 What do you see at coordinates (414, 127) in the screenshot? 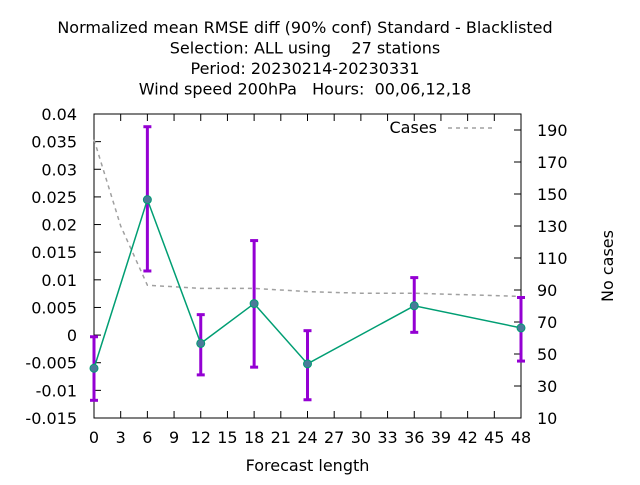
I see `legend-label-cases: Cases` at bounding box center [414, 127].